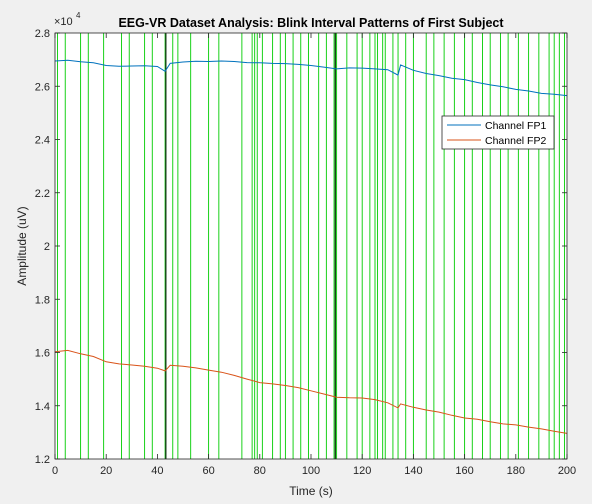 Image resolution: width=592 pixels, height=504 pixels. Describe the element at coordinates (42, 300) in the screenshot. I see `y-tick-label-3: 1.8` at that location.